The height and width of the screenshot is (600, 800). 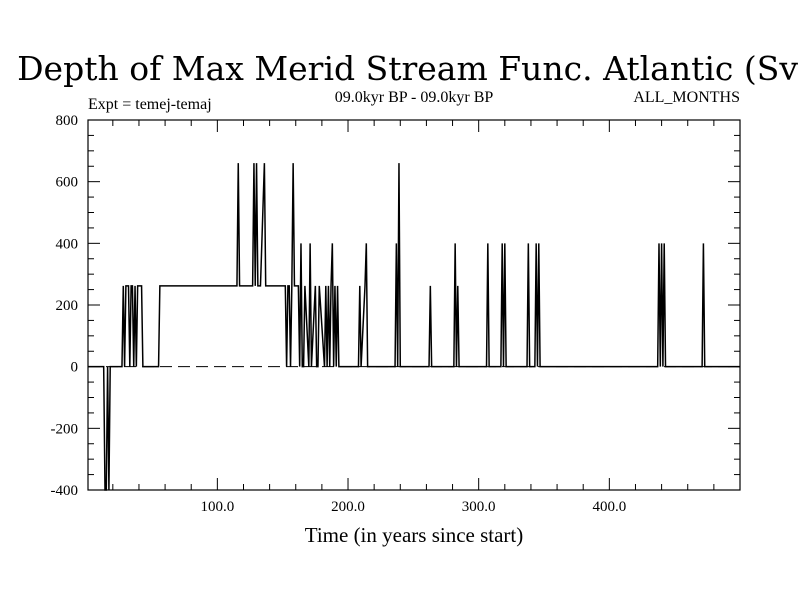 What do you see at coordinates (348, 507) in the screenshot?
I see `x-tick-label: 200.0` at bounding box center [348, 507].